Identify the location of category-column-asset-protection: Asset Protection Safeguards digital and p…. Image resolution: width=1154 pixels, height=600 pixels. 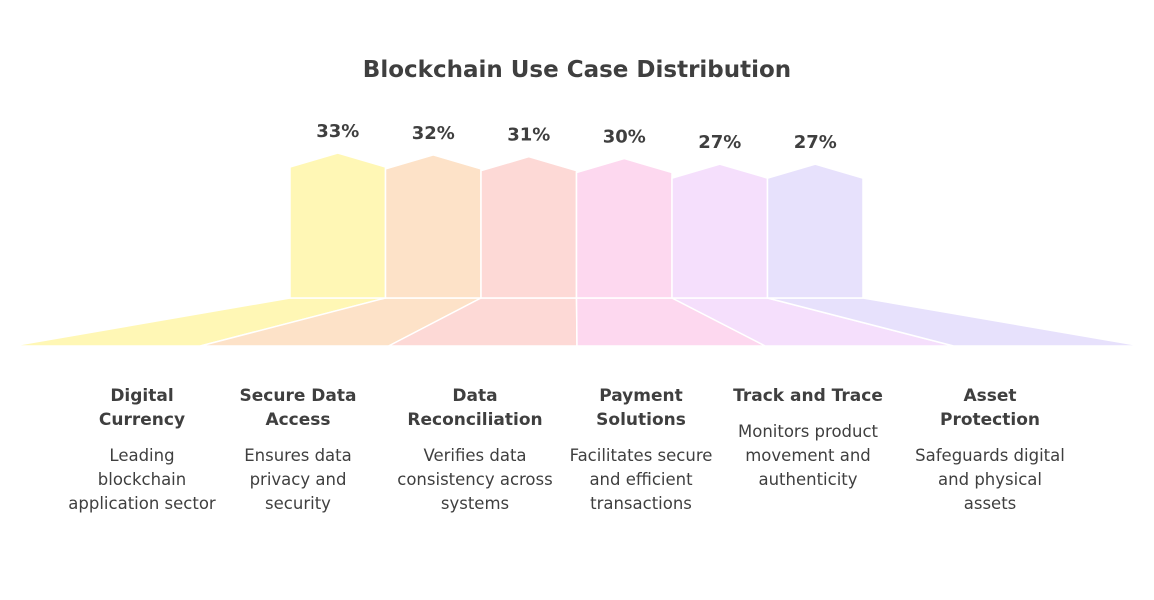
(990, 450).